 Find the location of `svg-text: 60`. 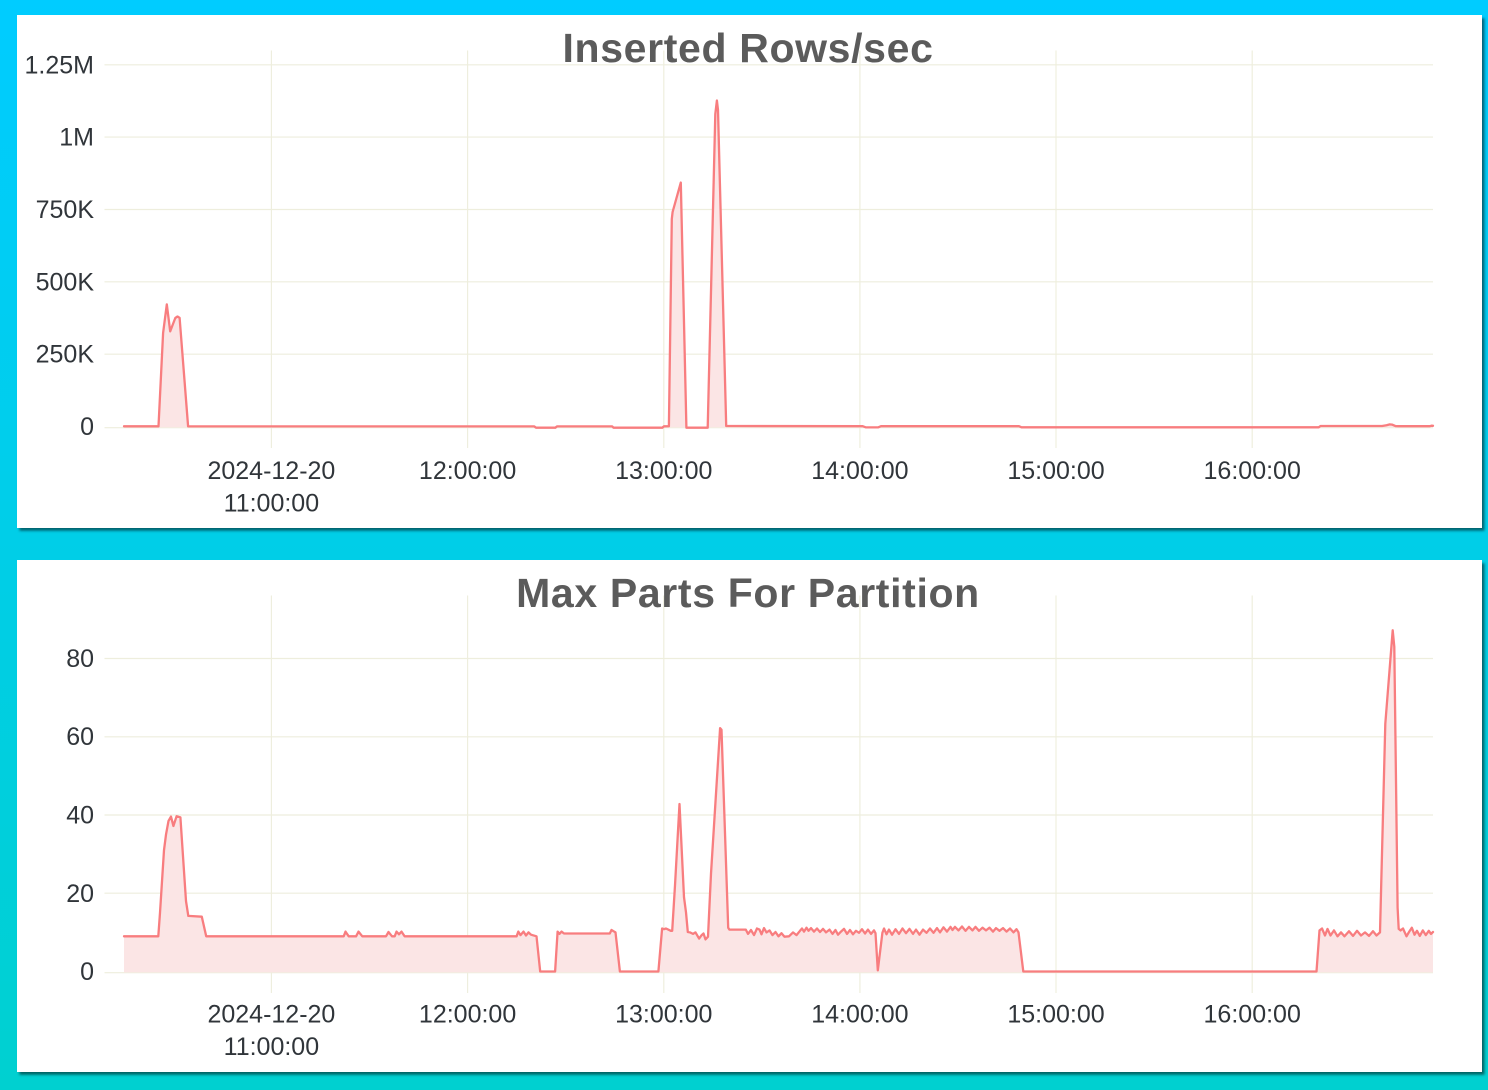

svg-text: 60 is located at coordinates (80, 737).